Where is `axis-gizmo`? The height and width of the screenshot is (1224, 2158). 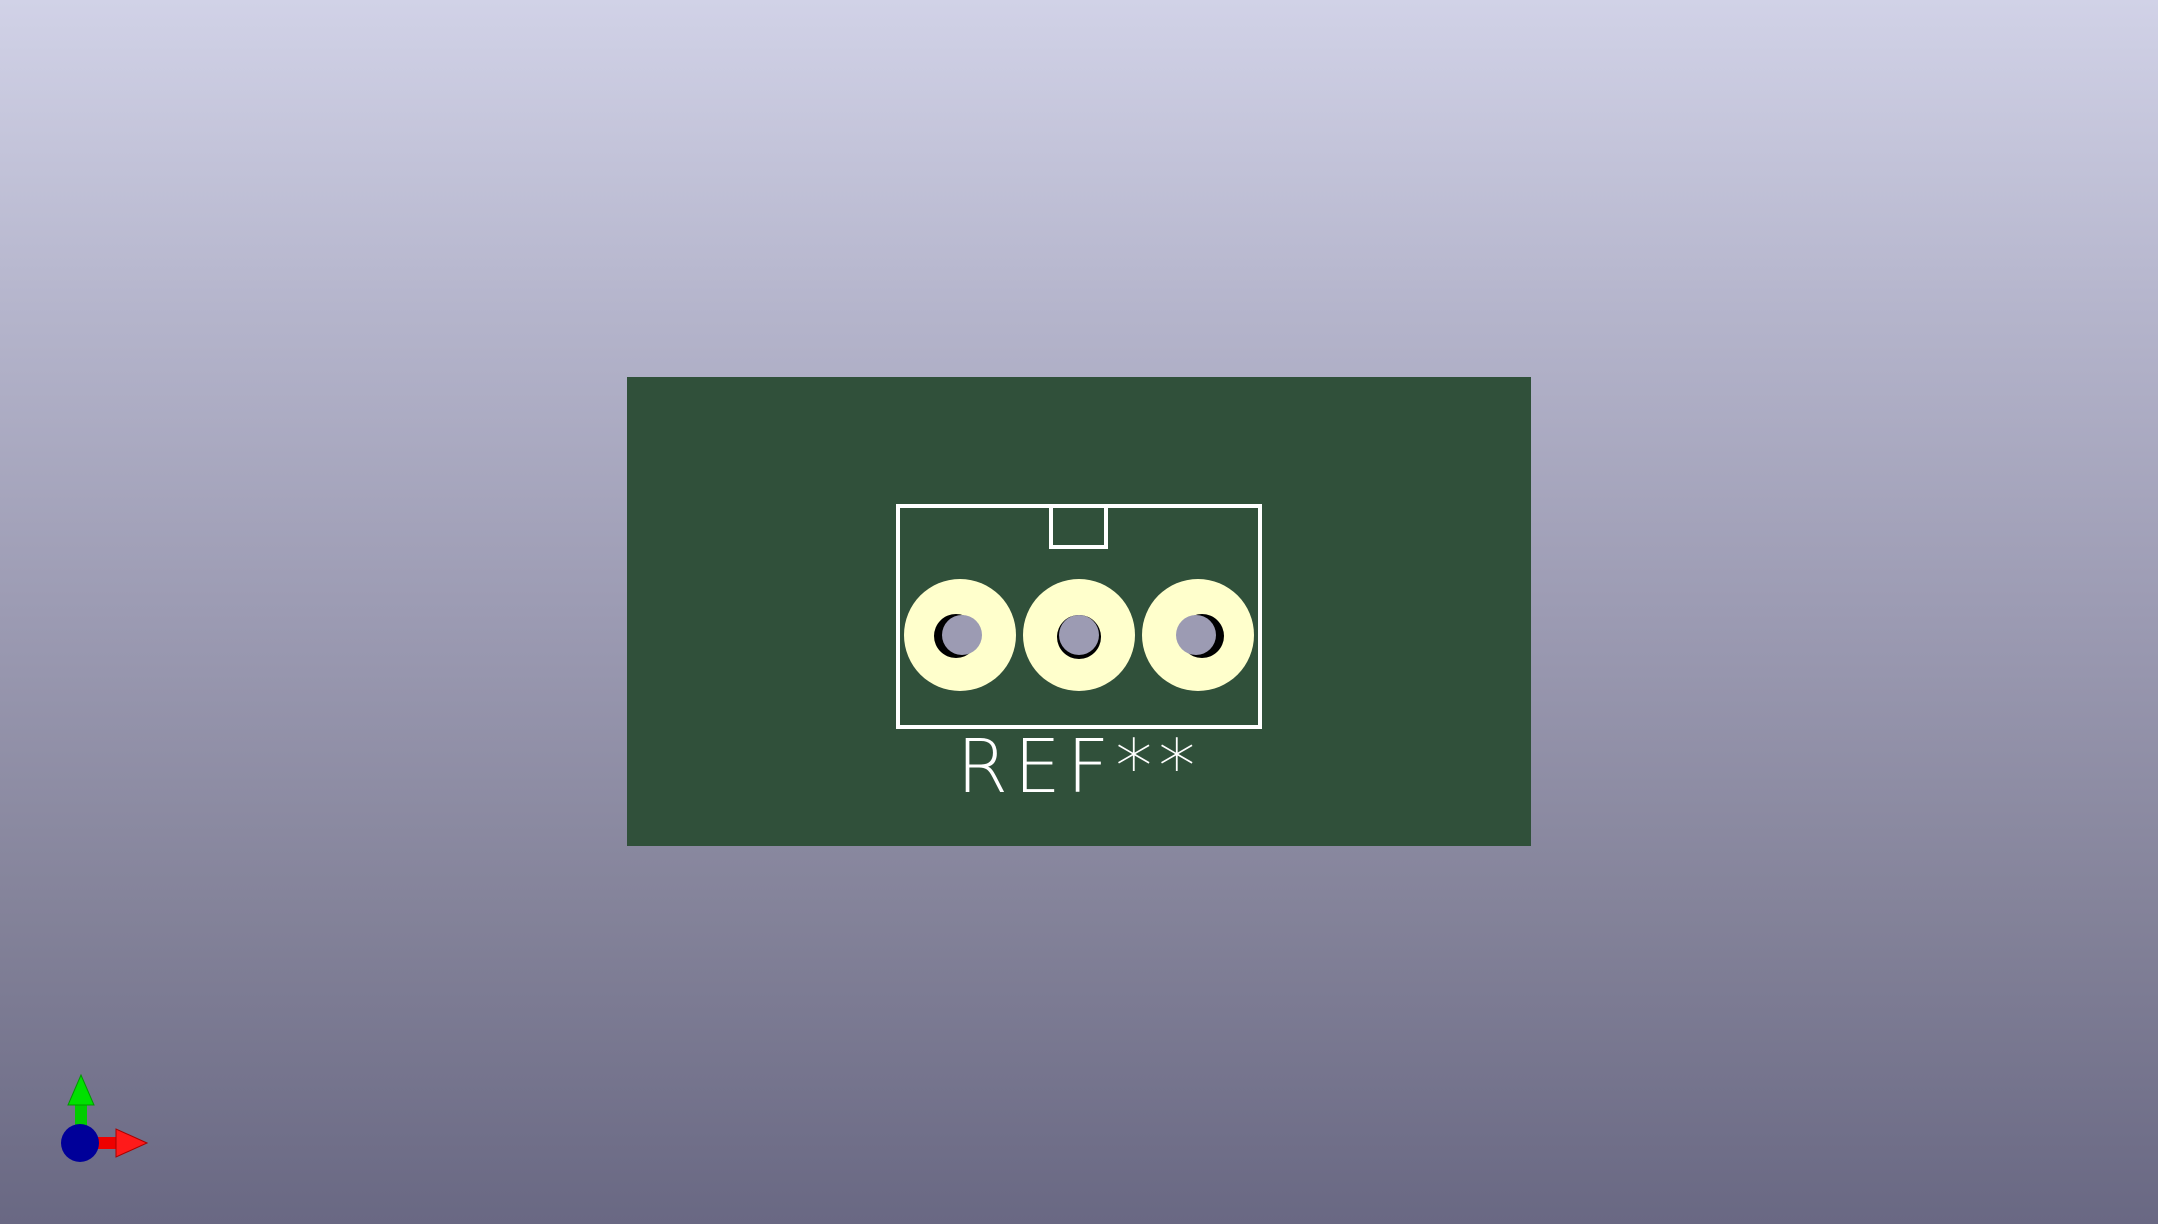
axis-gizmo is located at coordinates (105, 1117).